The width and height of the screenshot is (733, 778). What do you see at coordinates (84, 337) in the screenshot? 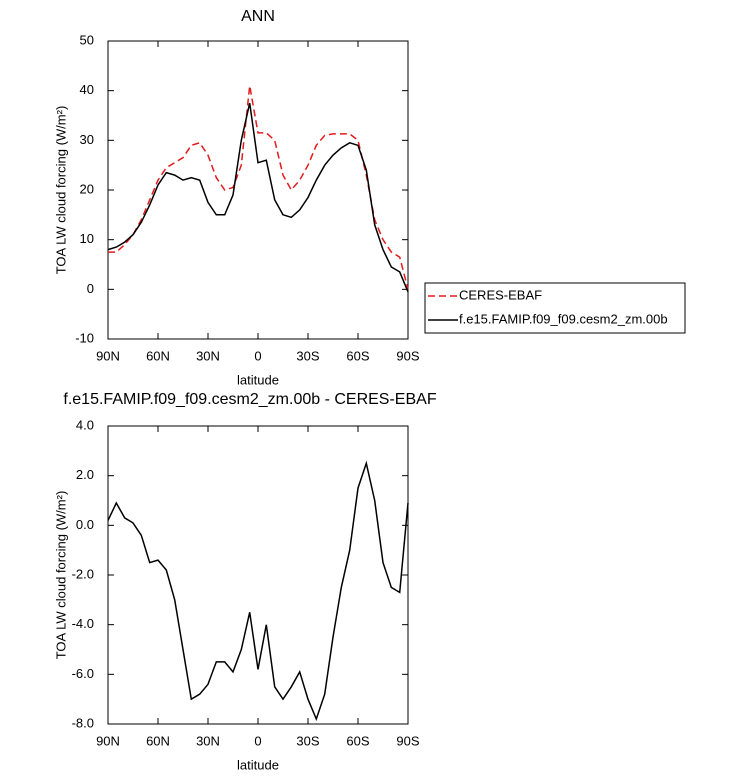
I see `y-tick-label: -10` at bounding box center [84, 337].